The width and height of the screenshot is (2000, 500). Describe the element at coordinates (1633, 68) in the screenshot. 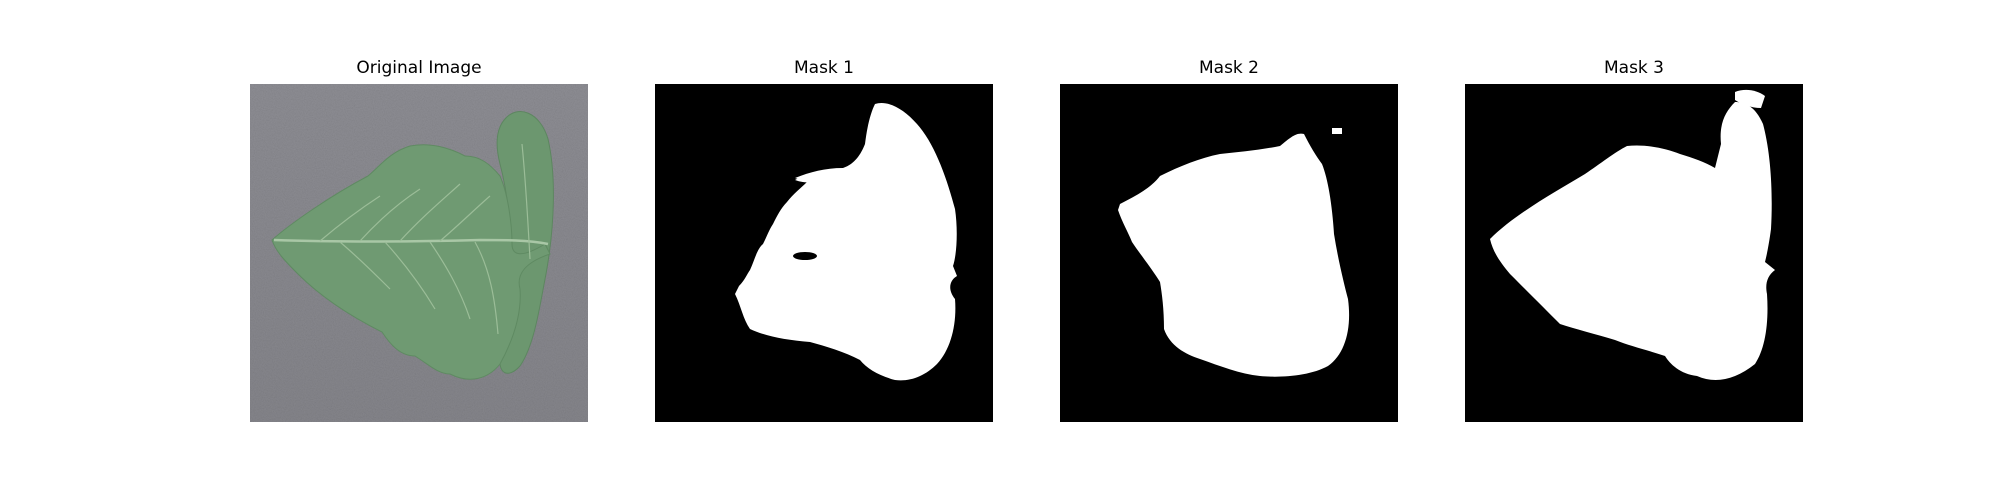

I see `panel-title: Mask 3` at that location.